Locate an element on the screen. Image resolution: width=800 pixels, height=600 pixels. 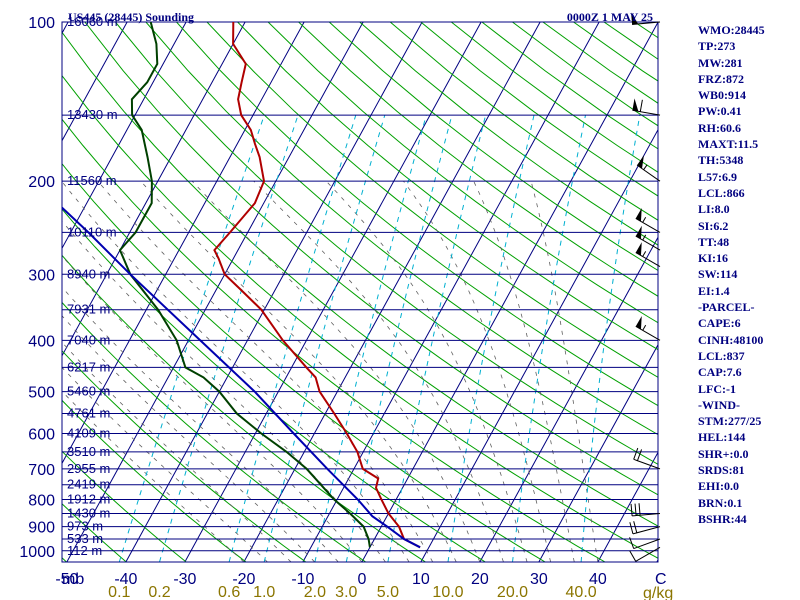
height-label: 3510 m is located at coordinates (88, 451).